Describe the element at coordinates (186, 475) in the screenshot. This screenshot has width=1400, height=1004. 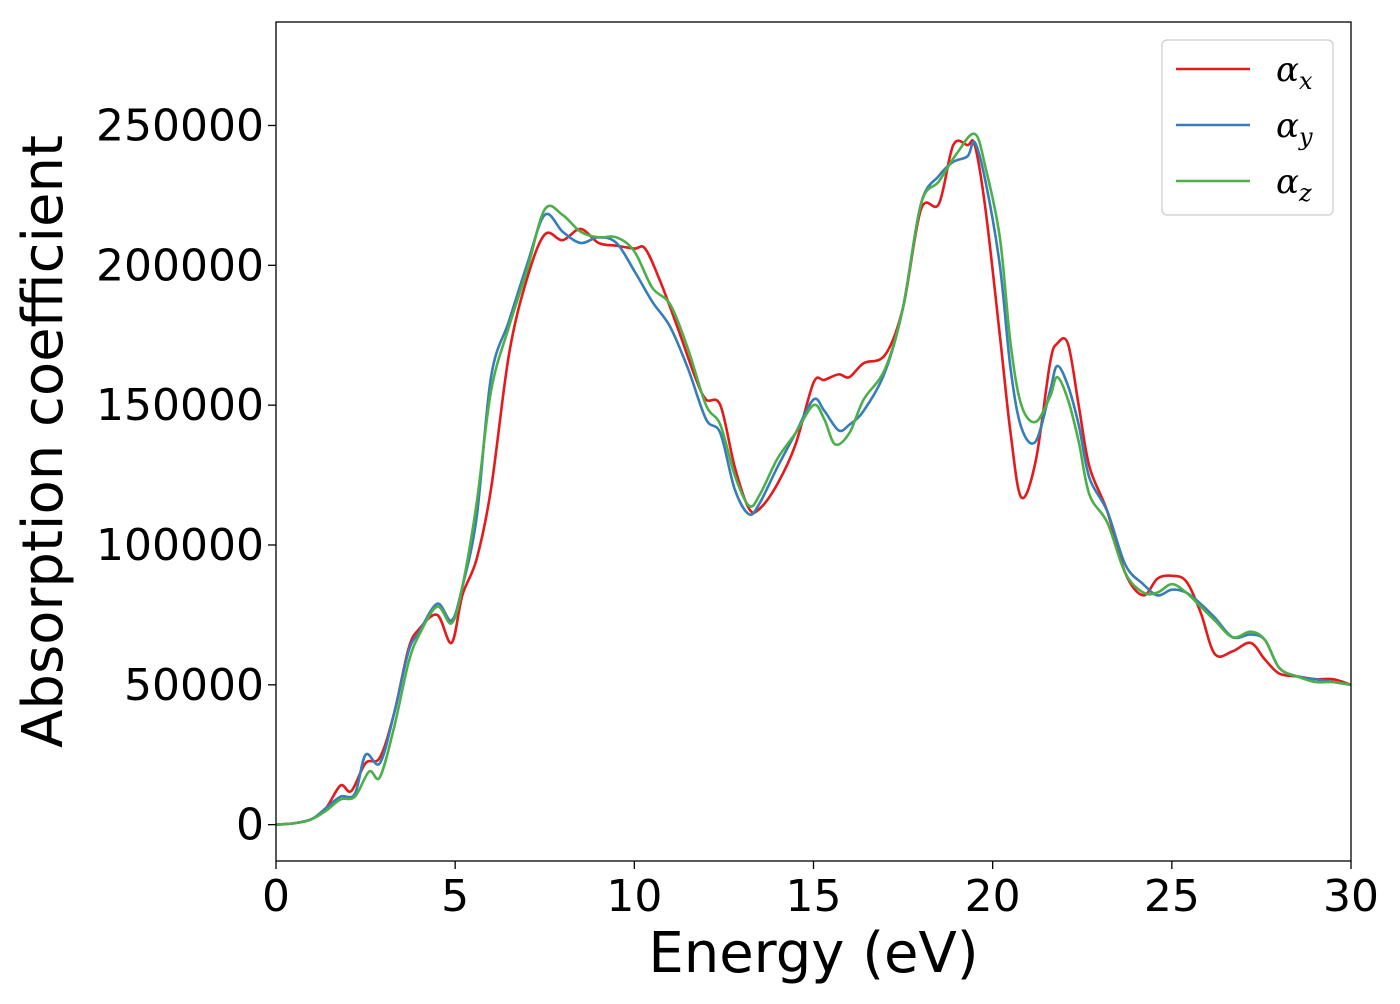
I see `y-ticks: 0 50000 100000 150000 200000 250000` at that location.